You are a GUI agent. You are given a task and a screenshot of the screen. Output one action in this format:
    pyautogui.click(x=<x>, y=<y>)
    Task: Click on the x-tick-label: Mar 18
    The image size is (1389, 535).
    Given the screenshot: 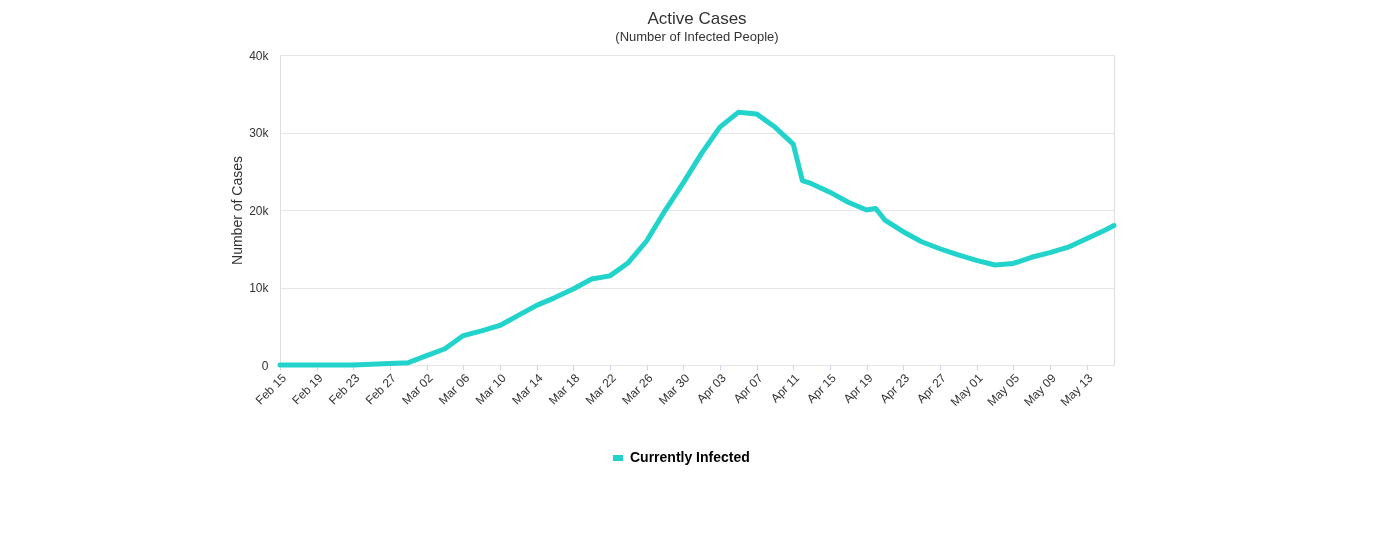 What is the action you would take?
    pyautogui.click(x=564, y=389)
    